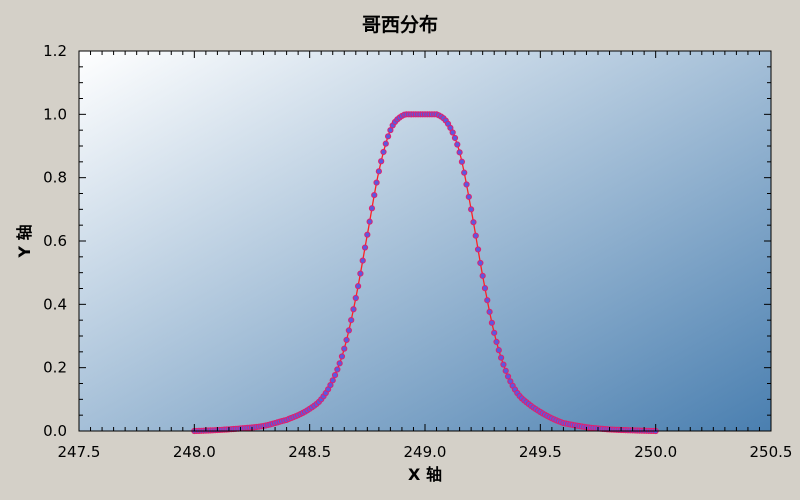  What do you see at coordinates (771, 452) in the screenshot?
I see `x-tick-label: 250.5` at bounding box center [771, 452].